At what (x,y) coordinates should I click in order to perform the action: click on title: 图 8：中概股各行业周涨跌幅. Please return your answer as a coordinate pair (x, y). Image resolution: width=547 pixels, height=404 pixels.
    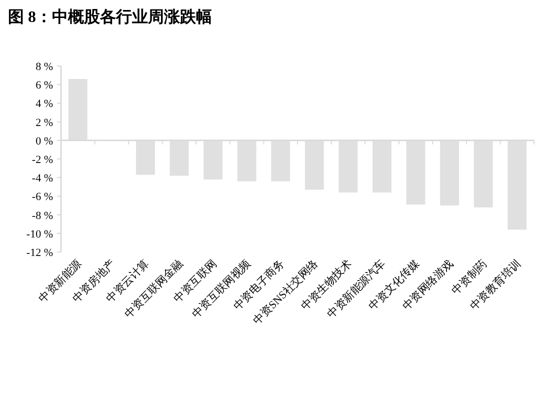
    Looking at the image, I should click on (110, 17).